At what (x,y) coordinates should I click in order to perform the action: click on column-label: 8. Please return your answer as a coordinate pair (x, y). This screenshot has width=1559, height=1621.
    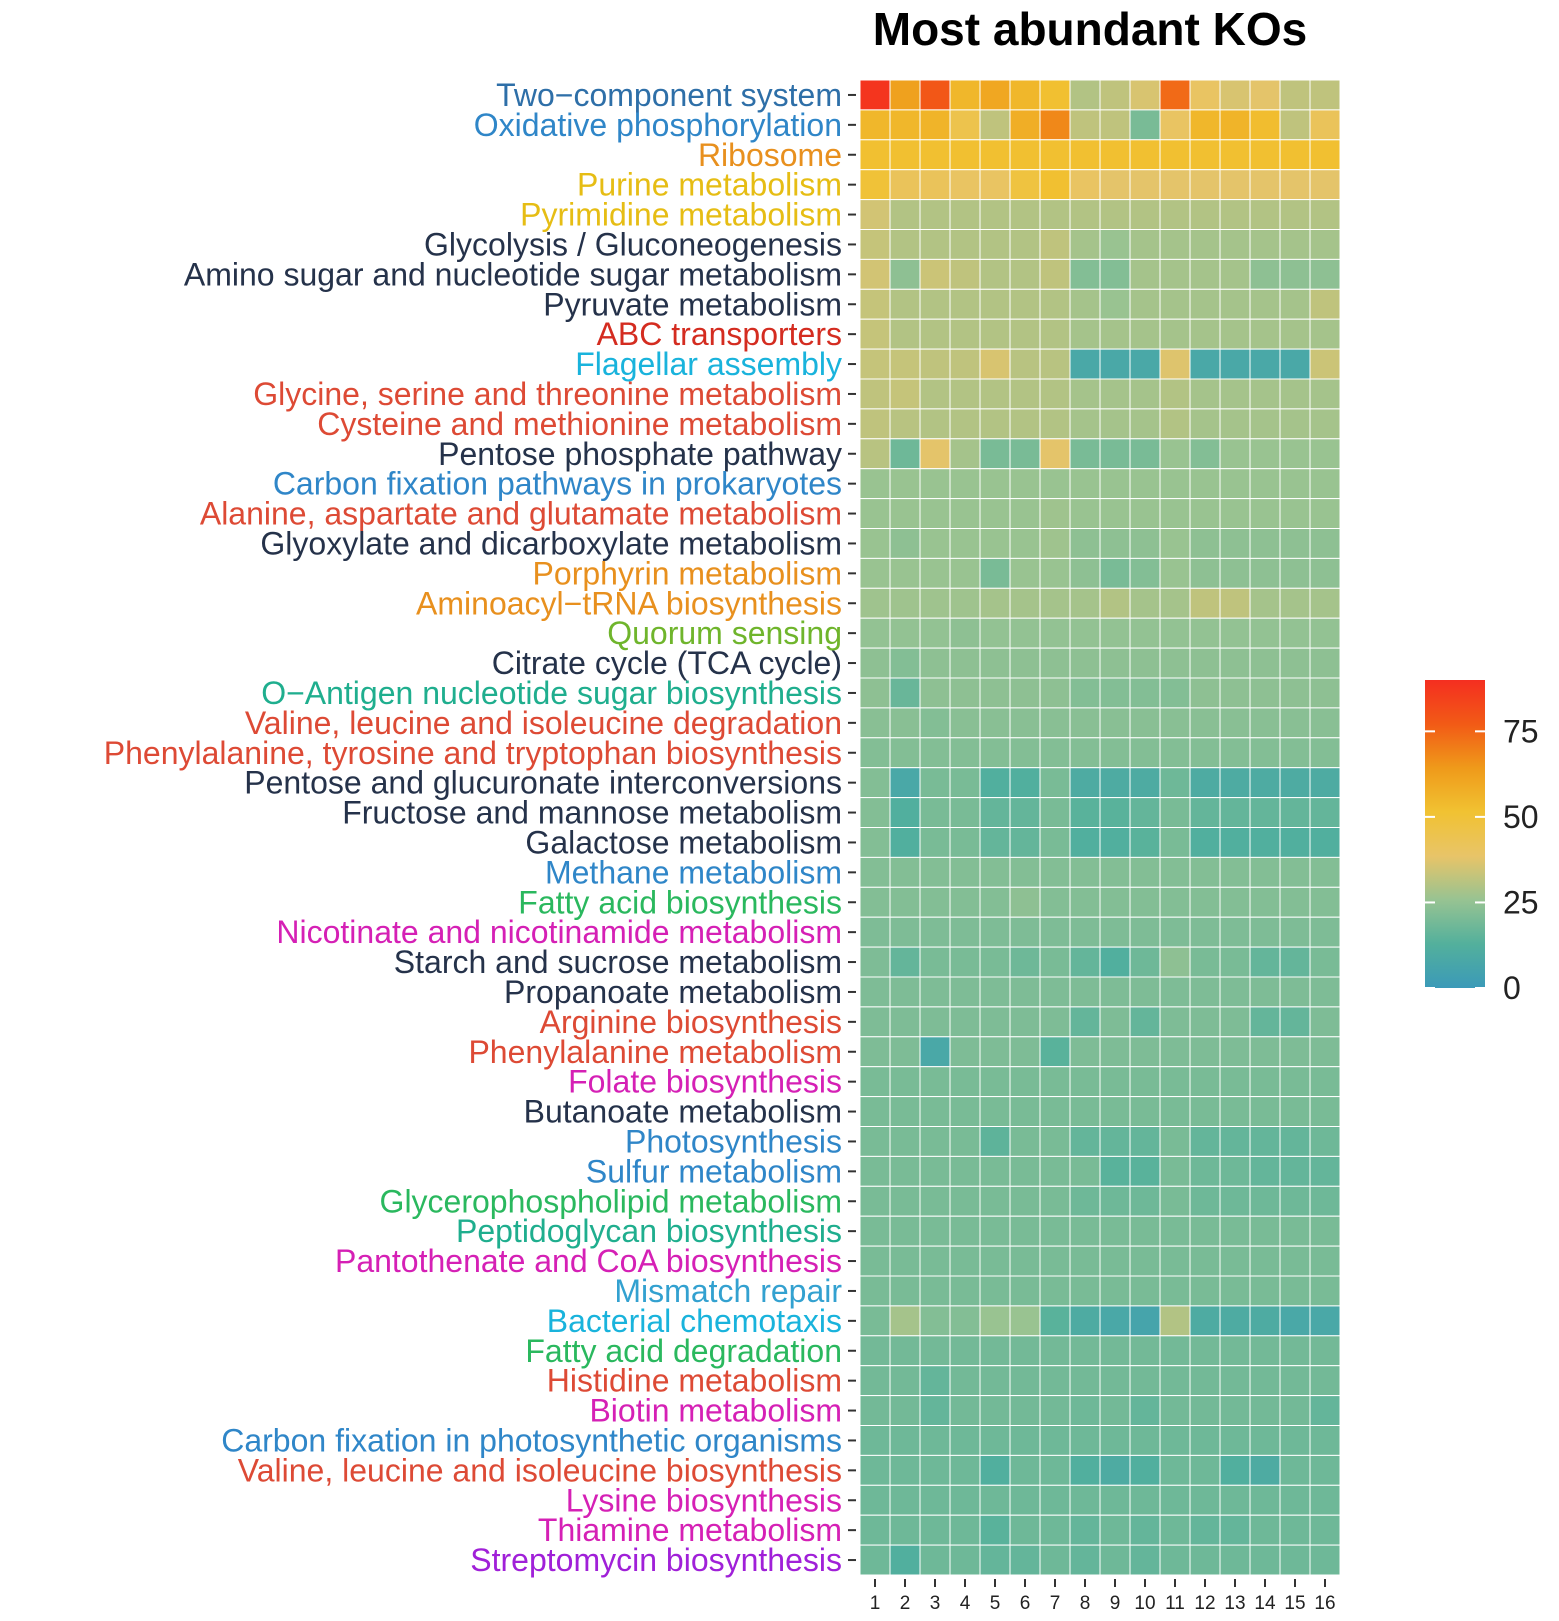
    Looking at the image, I should click on (1085, 1603).